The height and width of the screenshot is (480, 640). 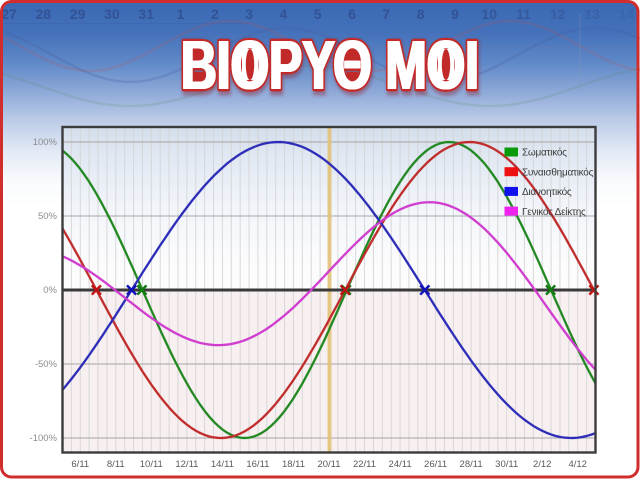 I want to click on svg-text: 22/11, so click(x=364, y=464).